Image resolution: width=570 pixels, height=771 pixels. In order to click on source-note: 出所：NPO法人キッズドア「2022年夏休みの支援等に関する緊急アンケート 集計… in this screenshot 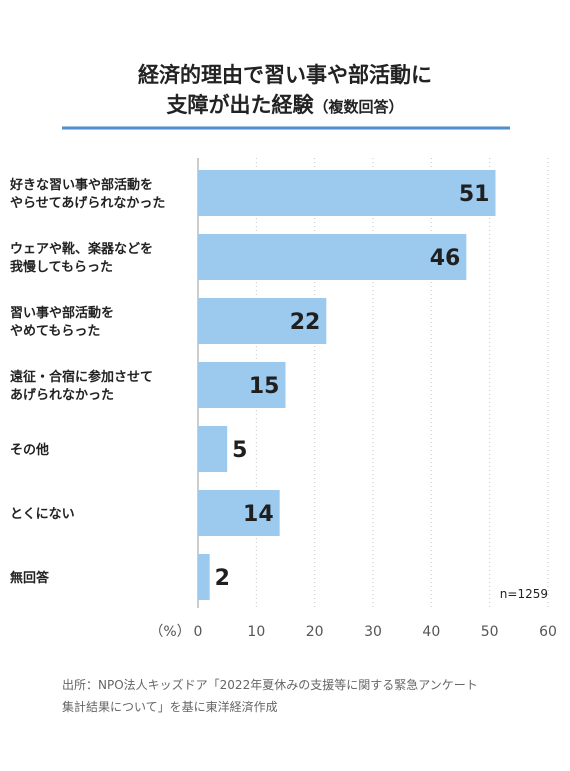, I will do `click(270, 695)`.